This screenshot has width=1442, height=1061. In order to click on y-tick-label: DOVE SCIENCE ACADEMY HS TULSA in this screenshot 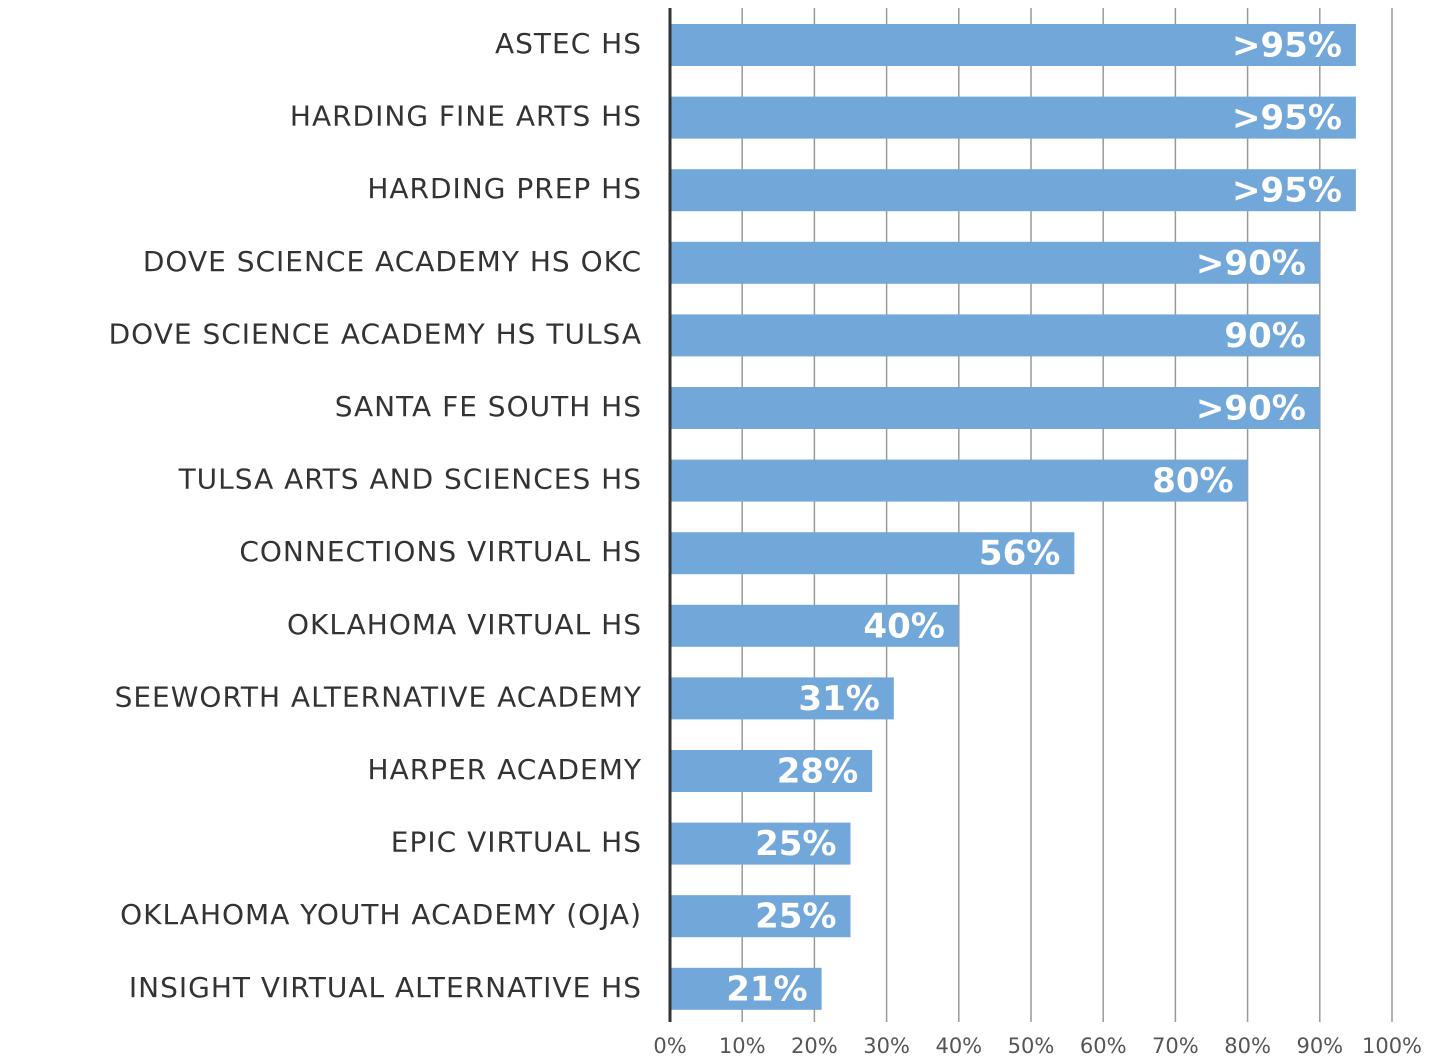, I will do `click(375, 333)`.